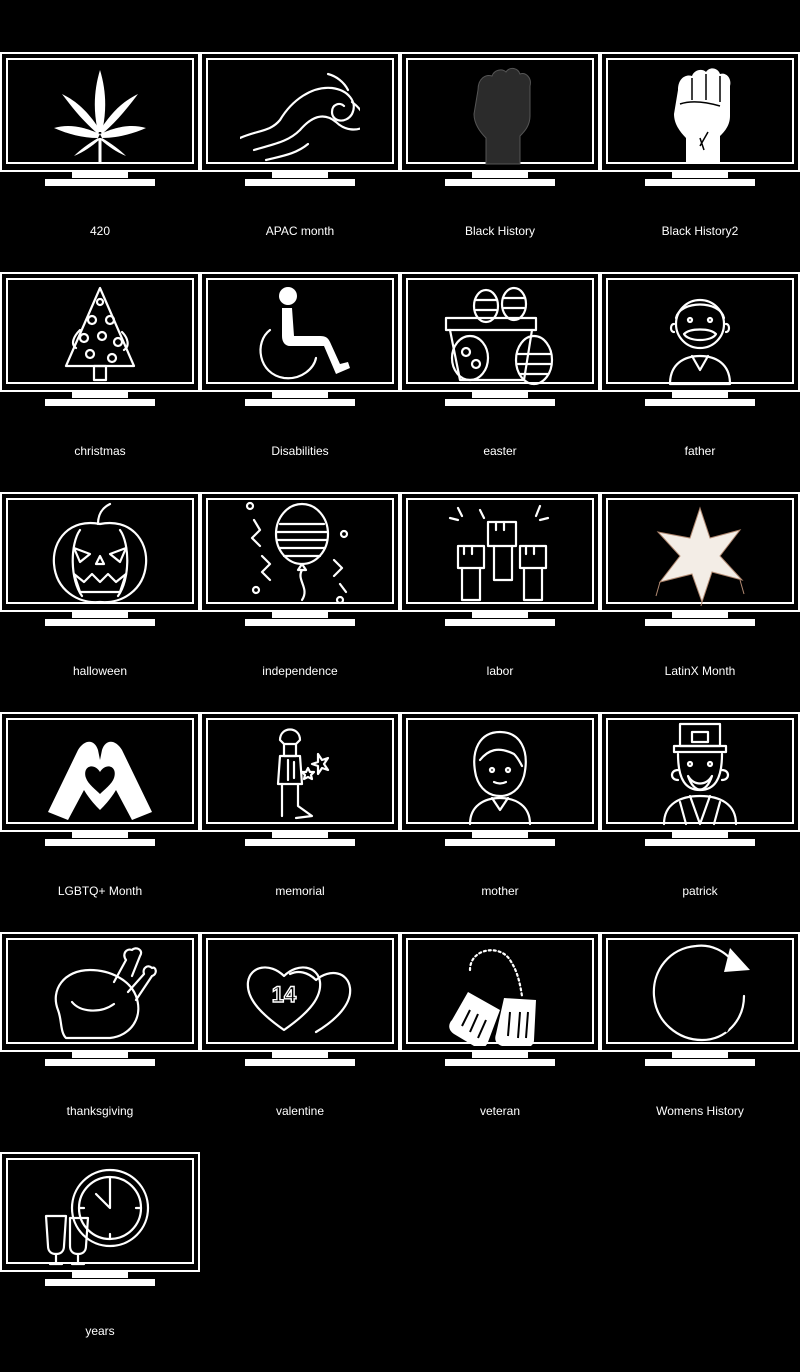 This screenshot has height=1372, width=800. Describe the element at coordinates (300, 891) in the screenshot. I see `tile-label: memorial` at that location.